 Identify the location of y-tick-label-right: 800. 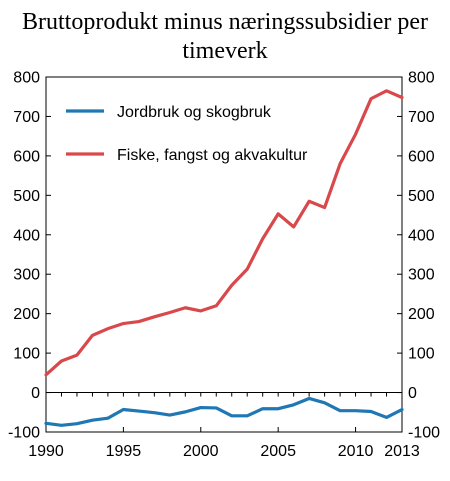
(421, 78).